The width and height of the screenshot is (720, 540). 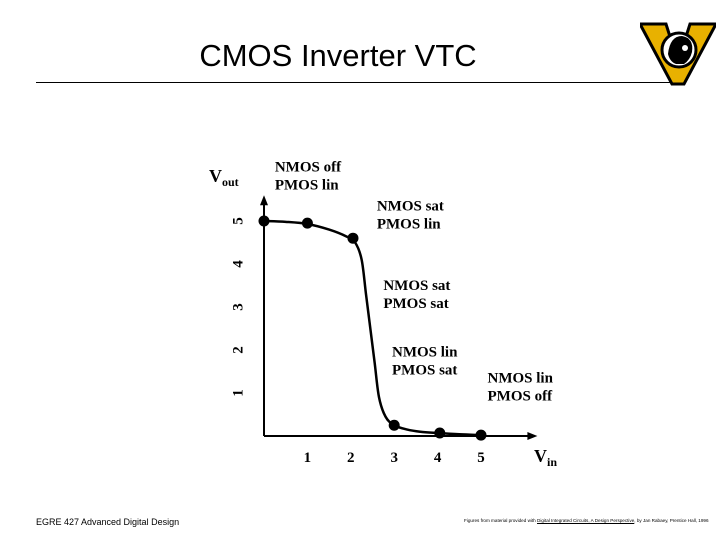 I want to click on x-tick-label: 4, so click(x=438, y=458).